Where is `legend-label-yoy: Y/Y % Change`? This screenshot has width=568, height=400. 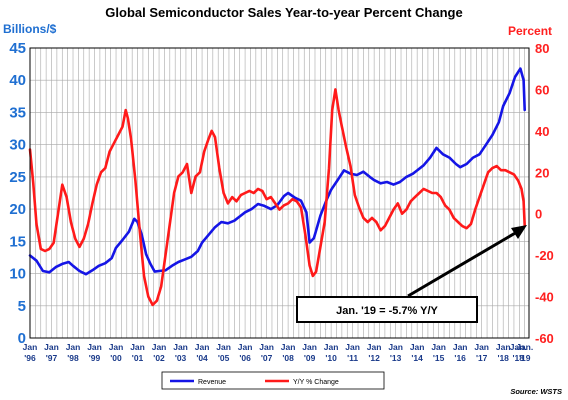 legend-label-yoy: Y/Y % Change is located at coordinates (316, 382).